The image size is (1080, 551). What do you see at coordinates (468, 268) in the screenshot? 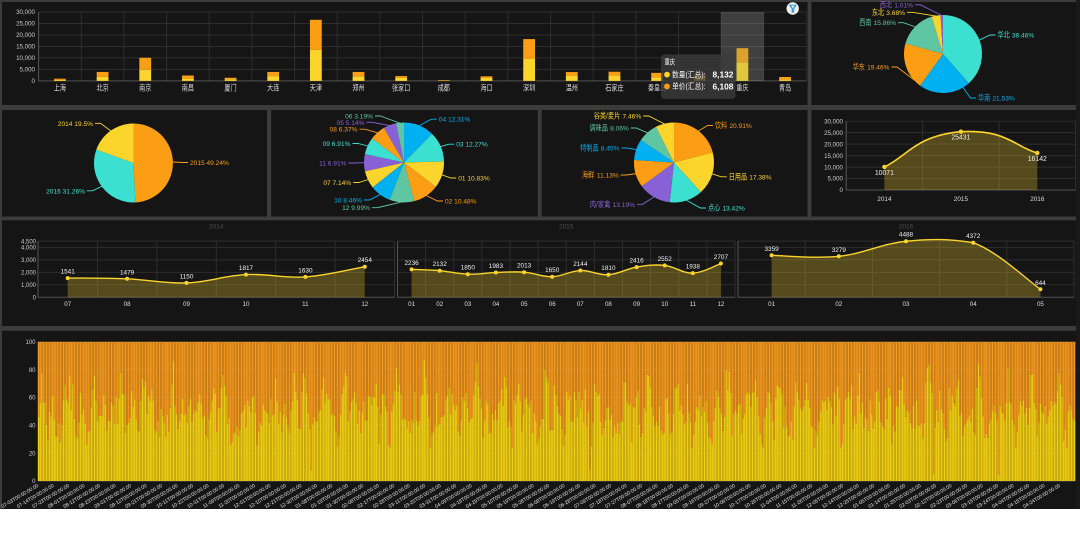
I see `svg-text: 1850` at bounding box center [468, 268].